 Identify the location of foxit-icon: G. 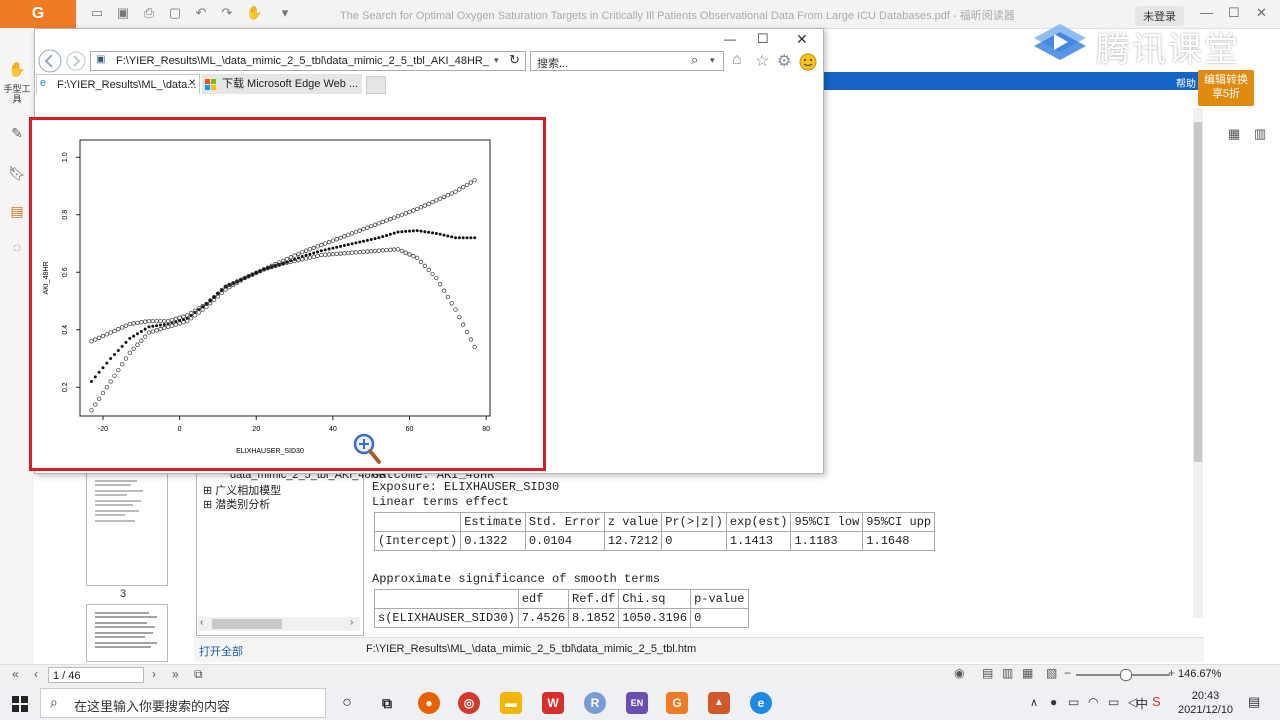
(677, 703).